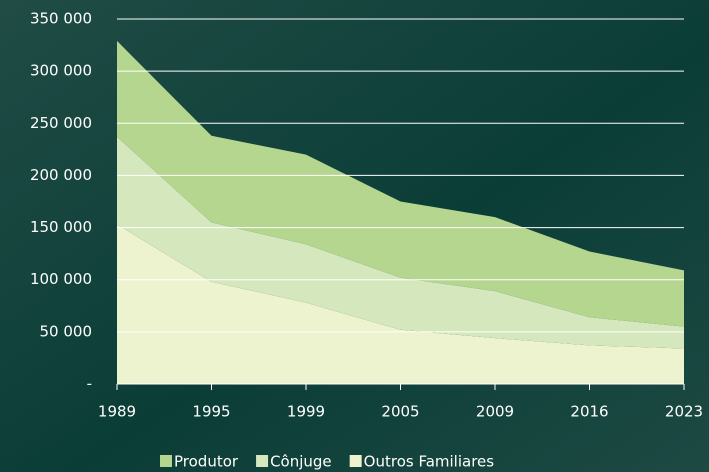 The width and height of the screenshot is (709, 472). What do you see at coordinates (589, 412) in the screenshot?
I see `x-tick-label: 2016` at bounding box center [589, 412].